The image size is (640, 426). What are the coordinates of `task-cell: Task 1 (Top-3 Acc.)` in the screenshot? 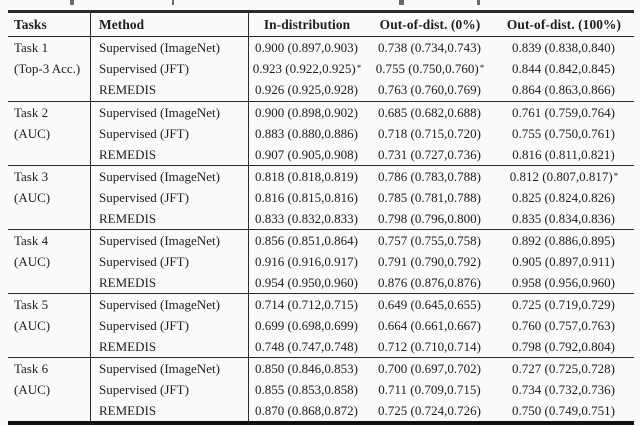 It's located at (49, 69).